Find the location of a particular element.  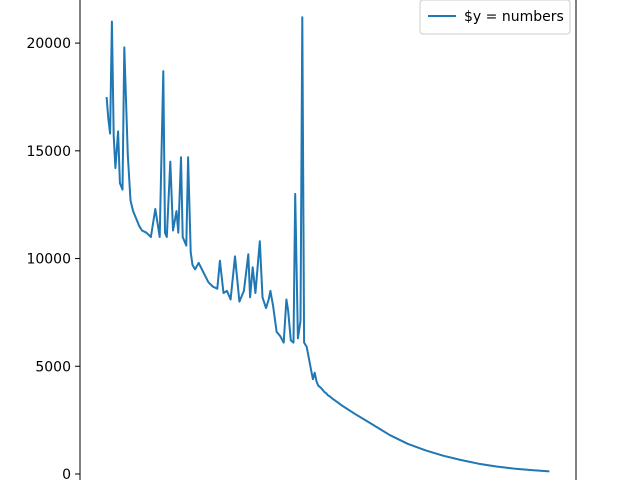

y-tick-label: 15000 is located at coordinates (48, 152).